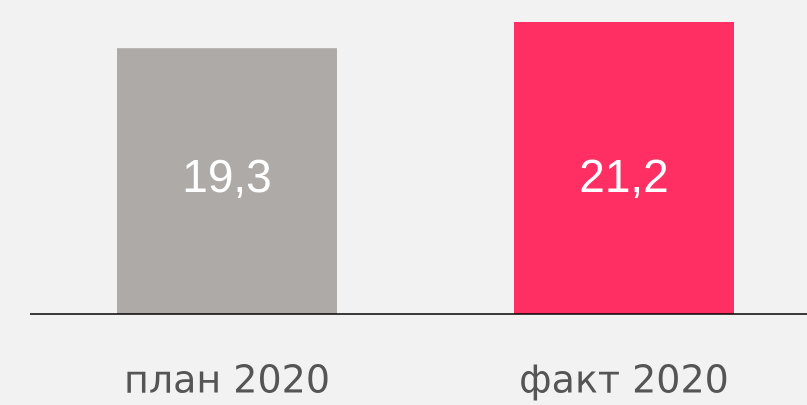 This screenshot has height=405, width=807. What do you see at coordinates (227, 380) in the screenshot?
I see `category-label: план 2020` at bounding box center [227, 380].